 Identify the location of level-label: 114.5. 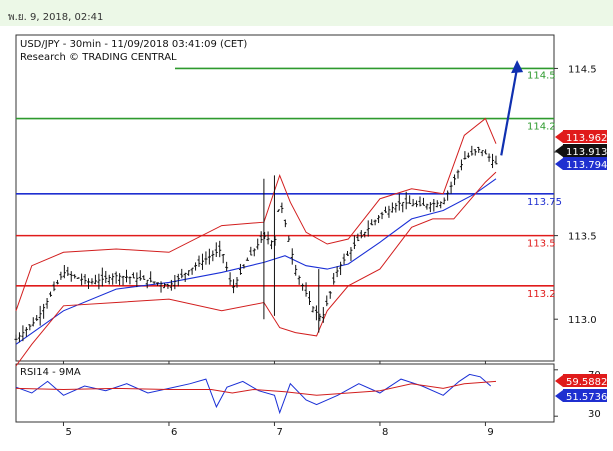
(541, 75).